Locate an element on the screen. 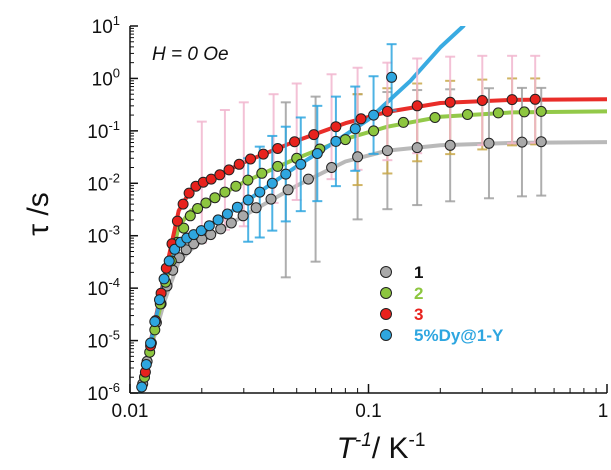 This screenshot has height=470, width=611. y-tick-labels: 10⁻⁶ 10⁻⁵ 10⁻⁴ 10⁻³ 10⁻² 10⁻¹ 10⁰ 10¹ is located at coordinates (103, 209).